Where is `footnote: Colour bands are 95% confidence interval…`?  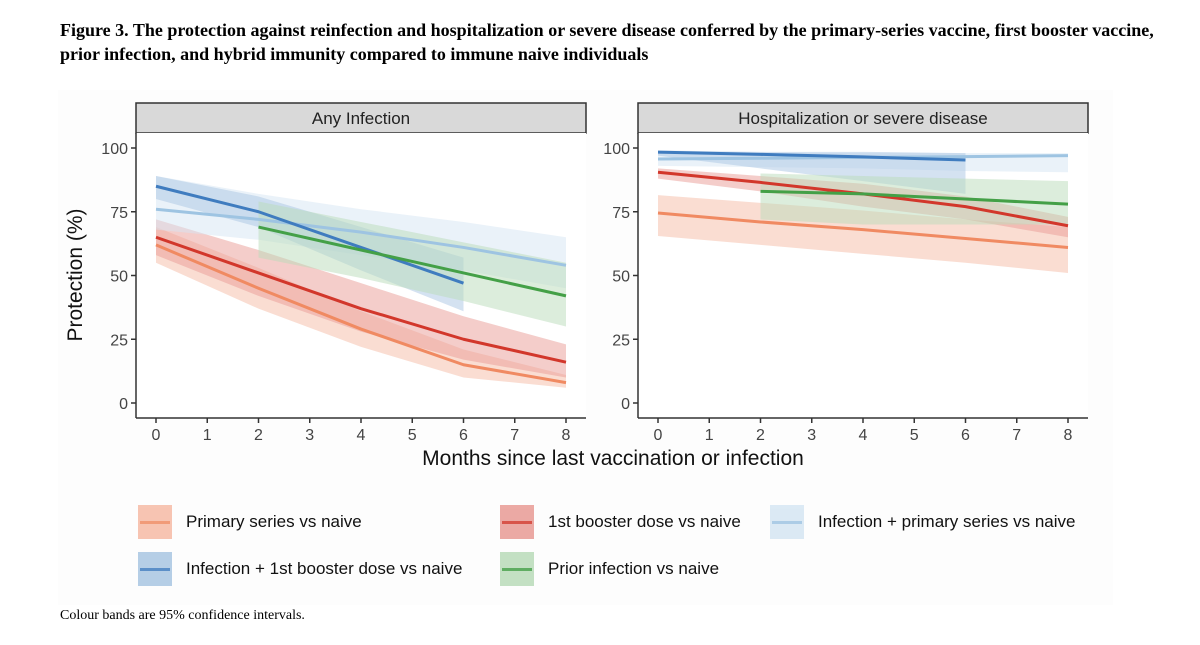
footnote: Colour bands are 95% confidence interval… is located at coordinates (182, 615).